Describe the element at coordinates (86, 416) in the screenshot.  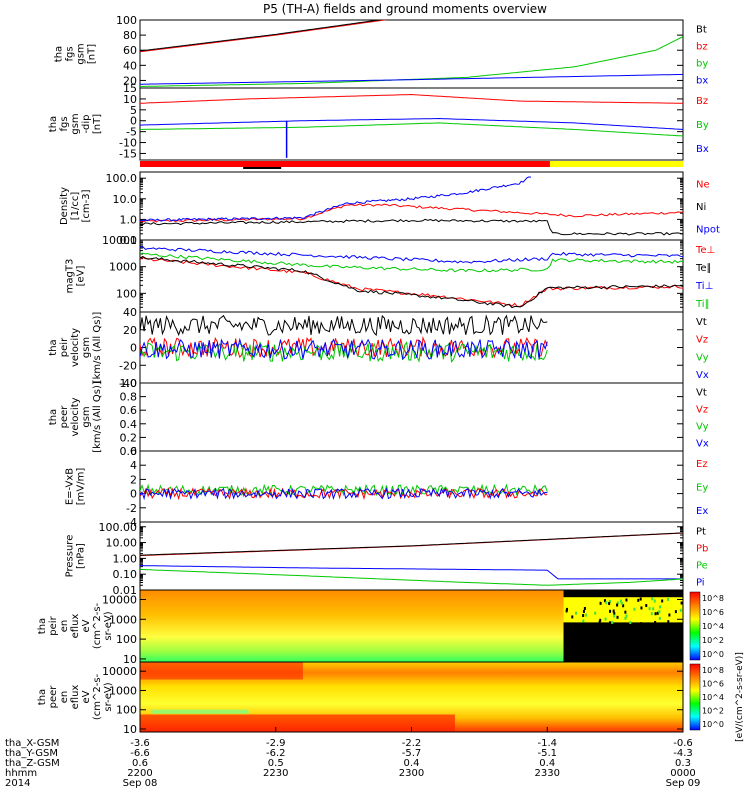
I see `y-axis-label: gsm` at that location.